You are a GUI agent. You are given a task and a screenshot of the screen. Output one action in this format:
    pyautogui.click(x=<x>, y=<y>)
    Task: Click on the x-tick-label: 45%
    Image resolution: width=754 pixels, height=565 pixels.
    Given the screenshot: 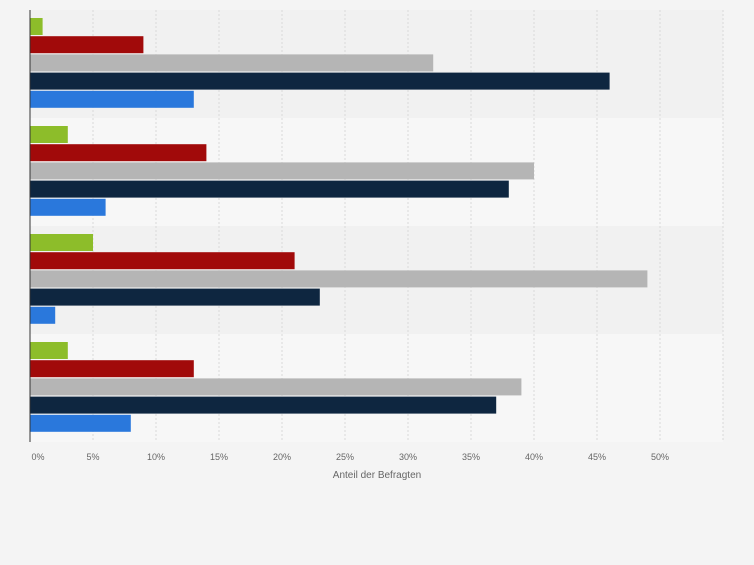 What is the action you would take?
    pyautogui.click(x=597, y=457)
    